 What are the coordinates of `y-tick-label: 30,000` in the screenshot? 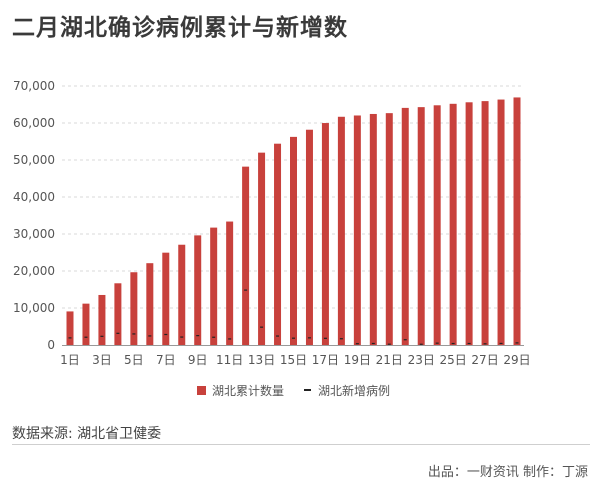 It's located at (34, 234).